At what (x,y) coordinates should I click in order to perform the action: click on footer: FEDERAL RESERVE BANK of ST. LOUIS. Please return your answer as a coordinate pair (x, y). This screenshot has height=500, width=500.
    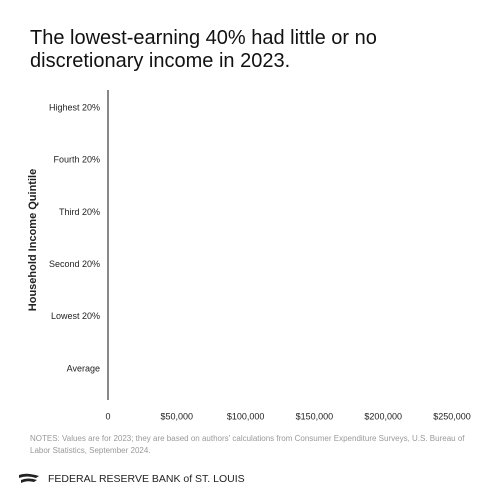
    Looking at the image, I should click on (131, 479).